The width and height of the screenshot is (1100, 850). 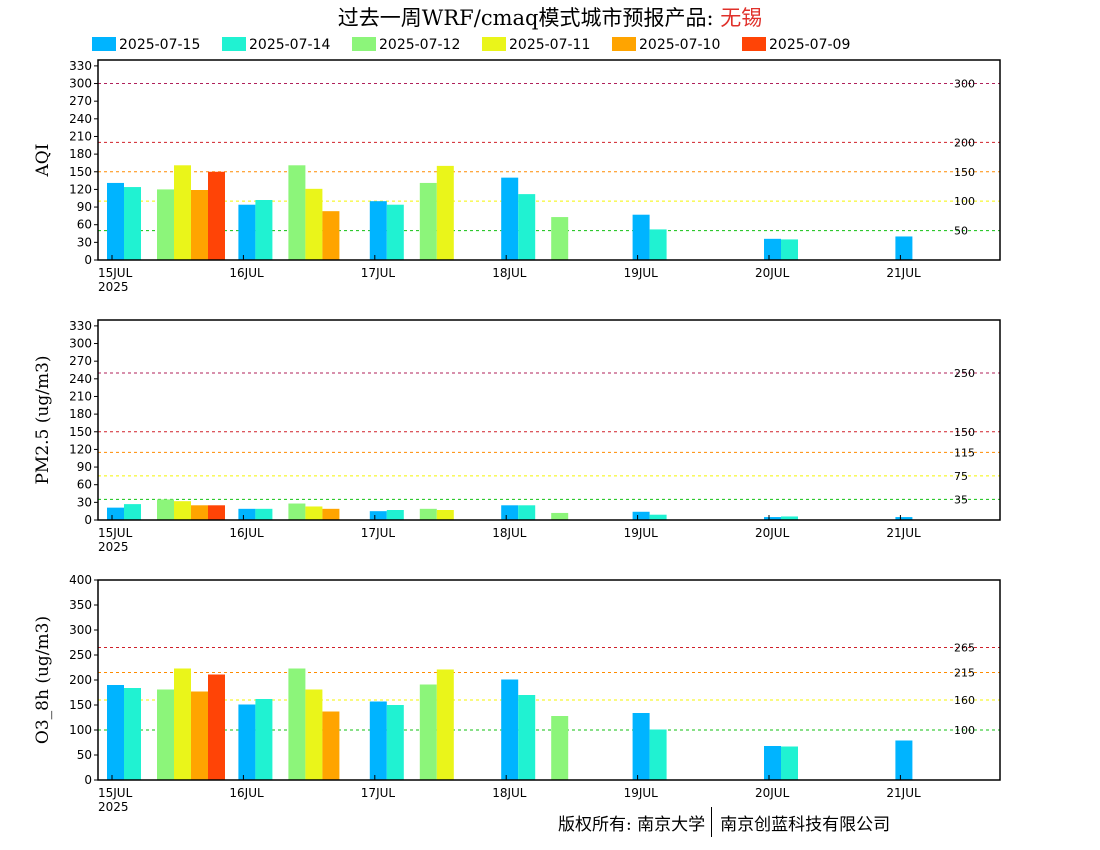 I want to click on legend-label: 2025-07-11, so click(x=549, y=45).